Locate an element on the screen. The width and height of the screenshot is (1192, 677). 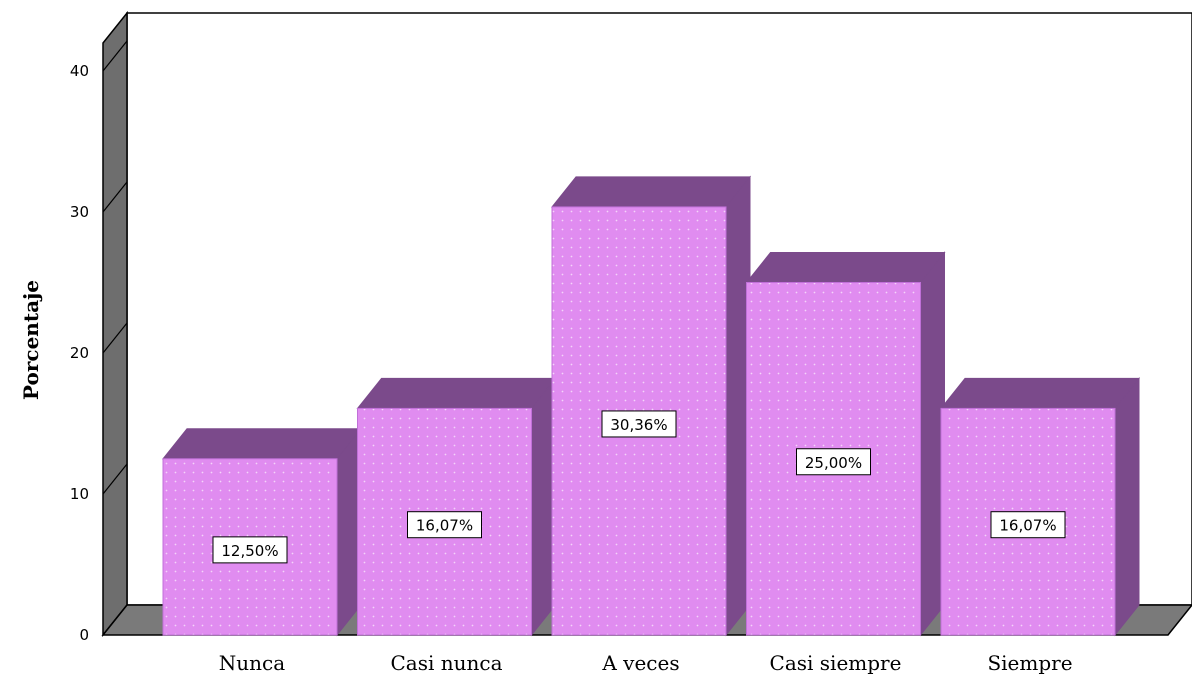
data-label-text: 25,00% is located at coordinates (833, 463).